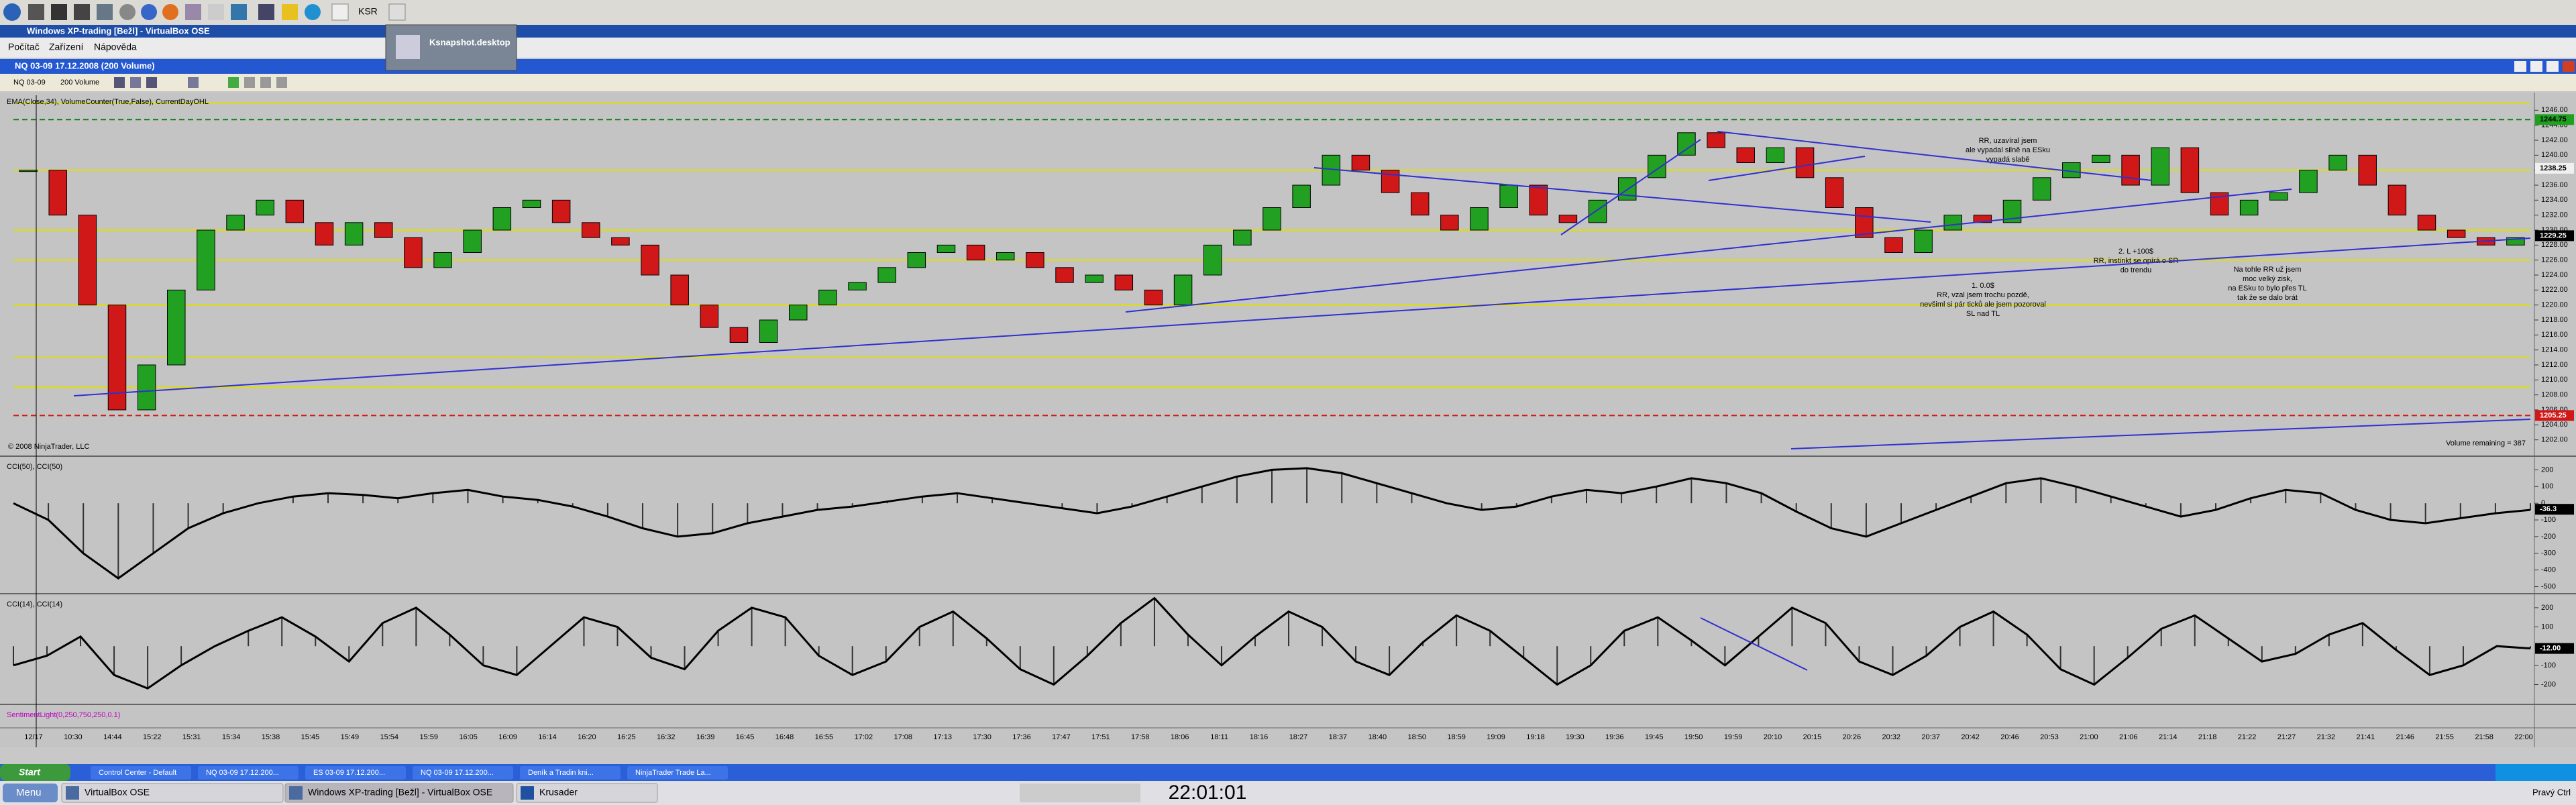  I want to click on panel-label: KSR, so click(368, 11).